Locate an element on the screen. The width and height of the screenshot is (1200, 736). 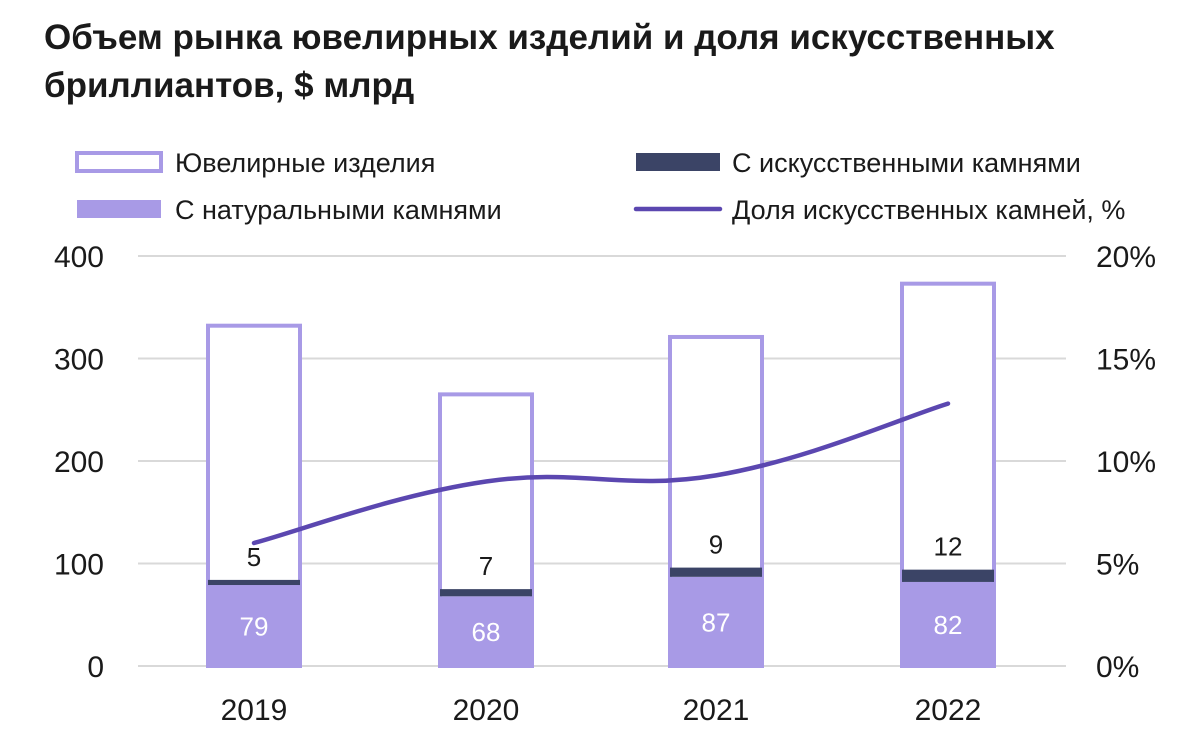
label-lab: 5 is located at coordinates (254, 557).